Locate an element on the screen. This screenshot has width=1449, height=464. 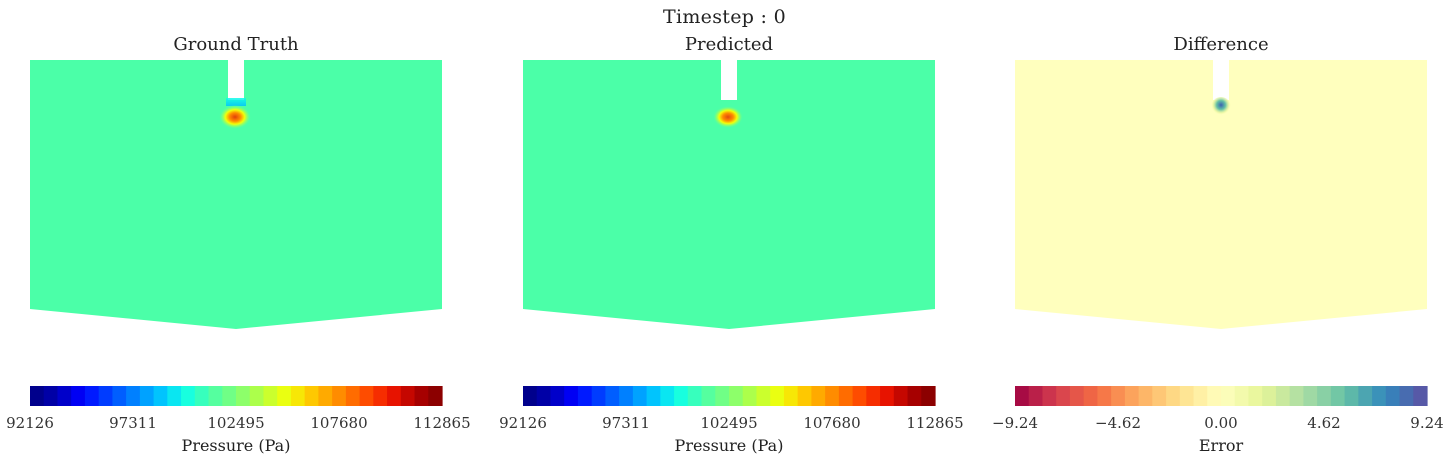
colorbar-tick: 9.24 is located at coordinates (1427, 423).